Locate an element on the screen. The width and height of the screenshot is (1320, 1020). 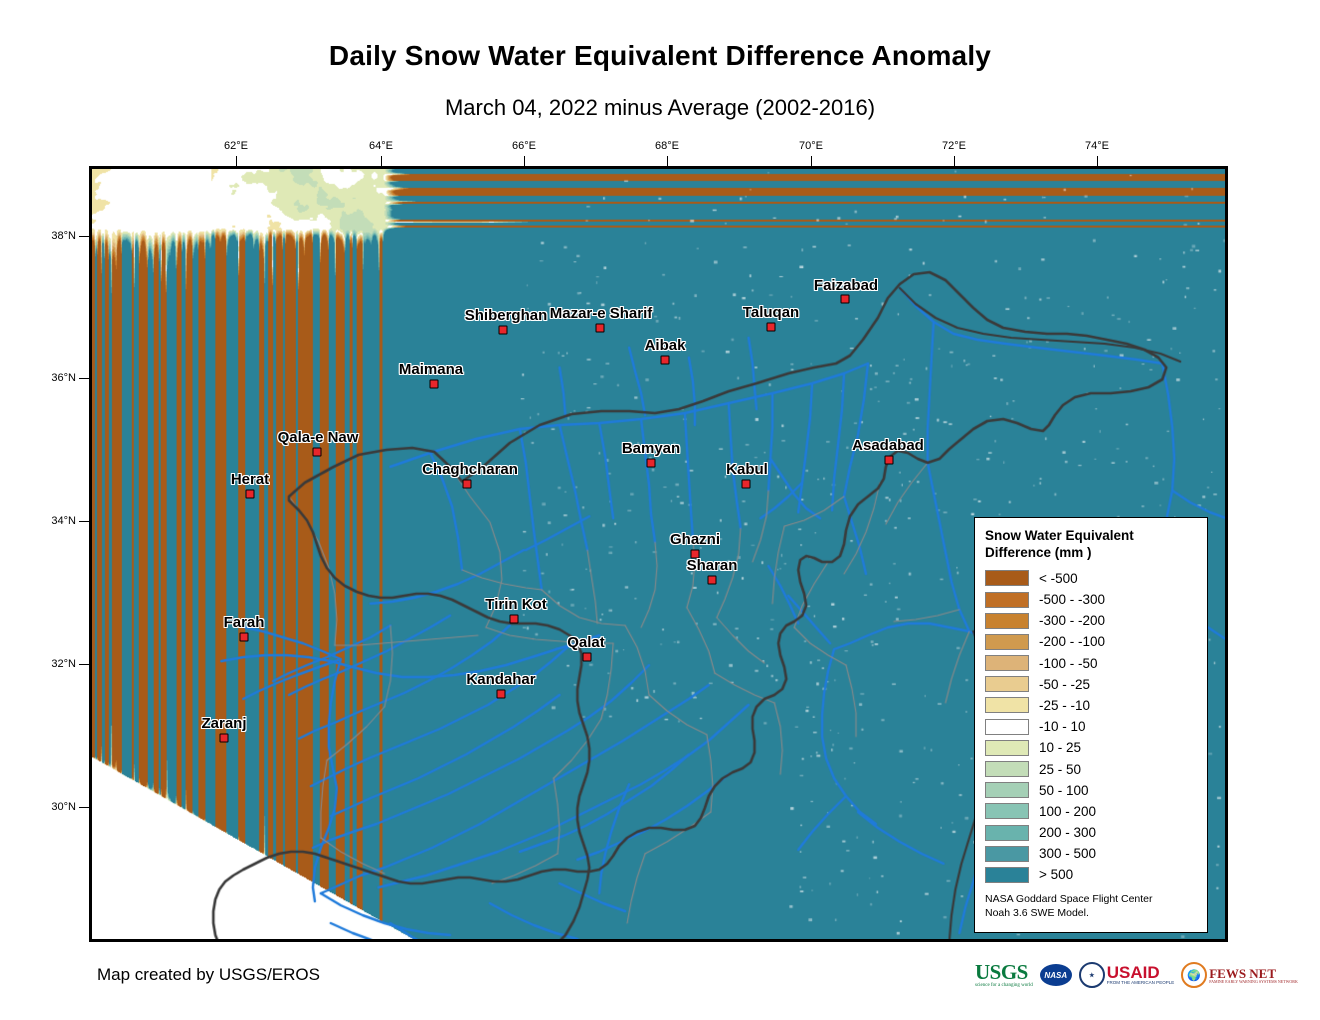
lat-tick-label: 38°N is located at coordinates (63, 236).